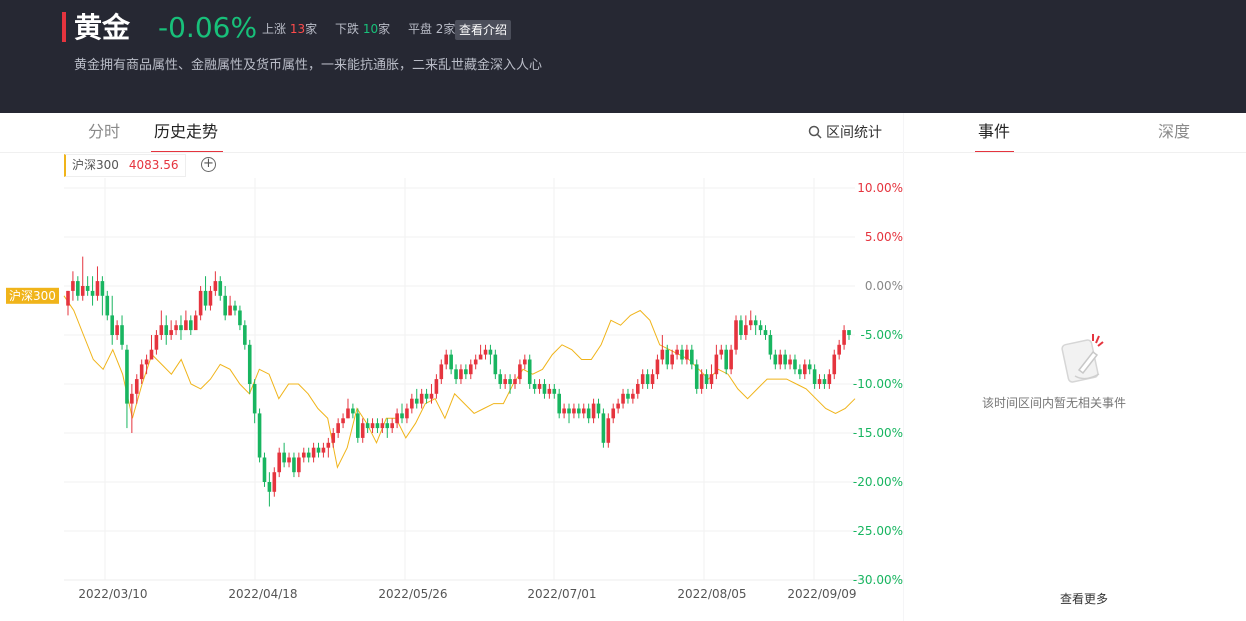  I want to click on tab-divider, so click(451, 152).